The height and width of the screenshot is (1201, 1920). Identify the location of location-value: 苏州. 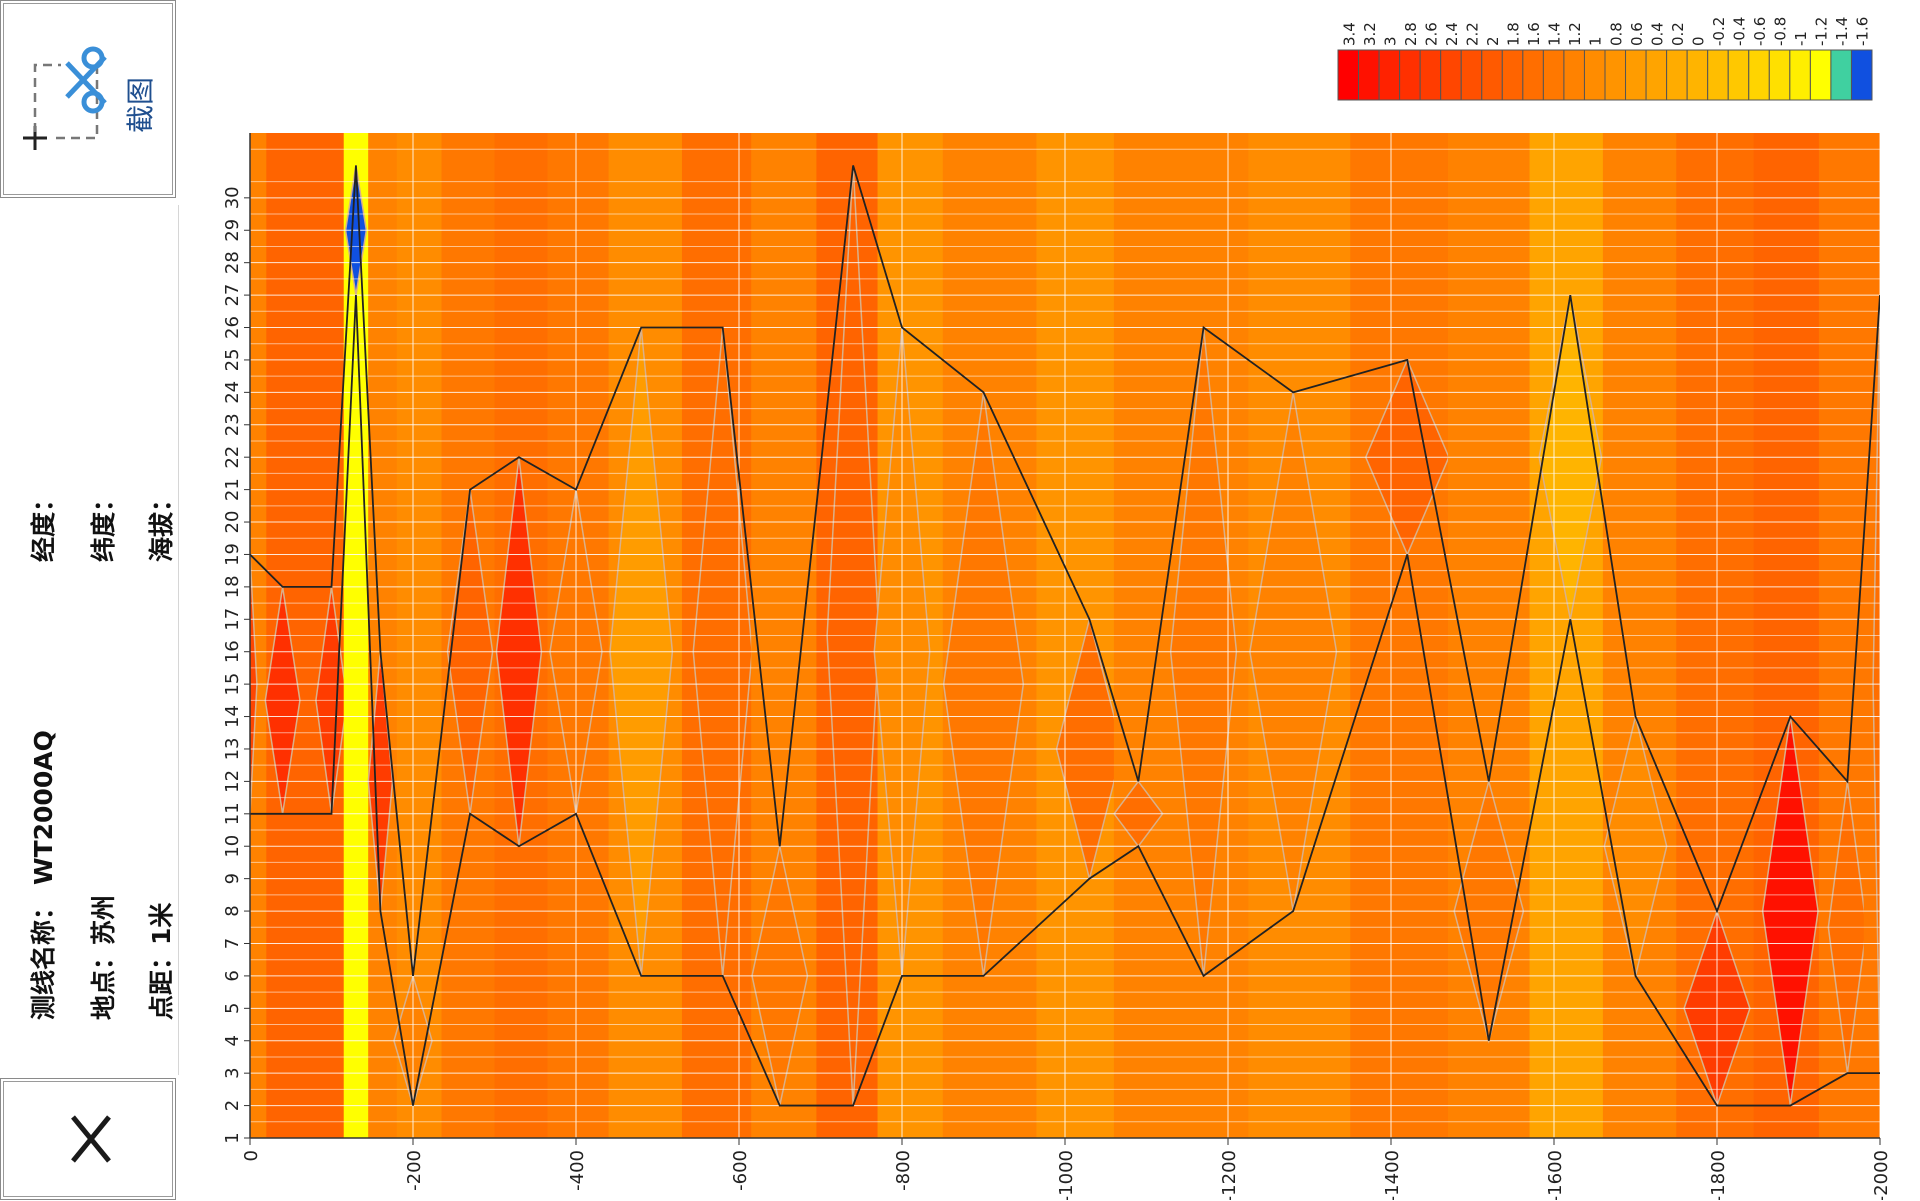
(103, 919).